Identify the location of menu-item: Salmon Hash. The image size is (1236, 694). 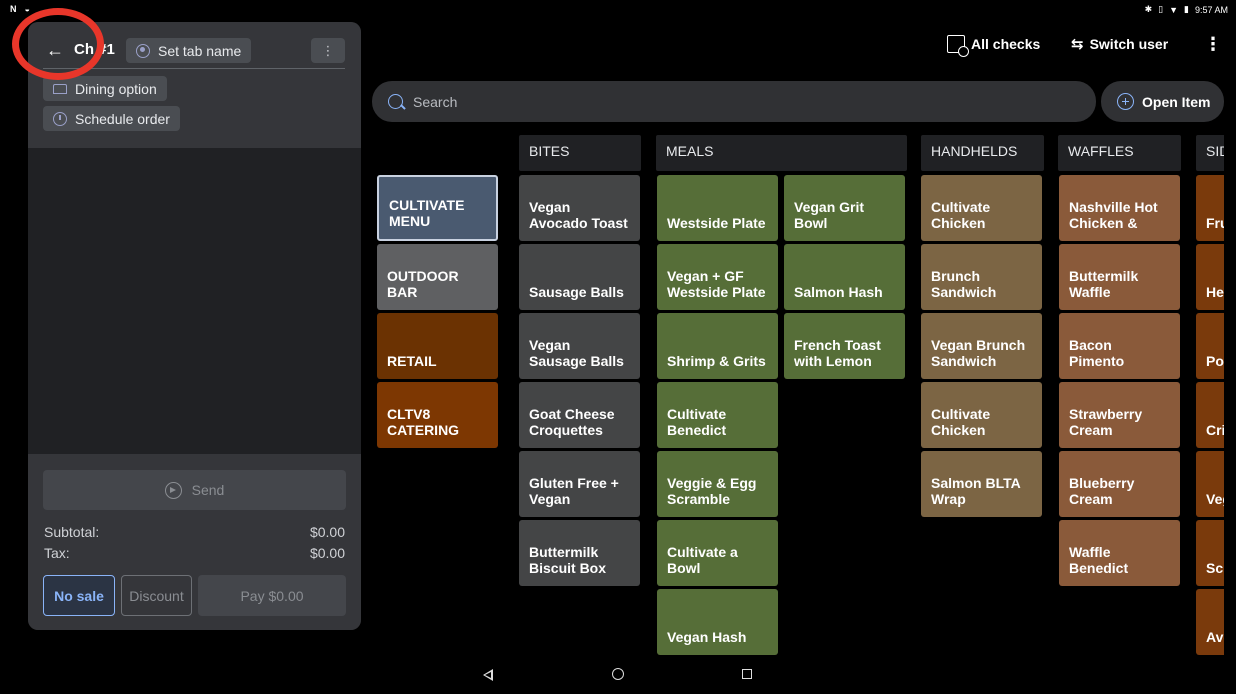
(844, 277).